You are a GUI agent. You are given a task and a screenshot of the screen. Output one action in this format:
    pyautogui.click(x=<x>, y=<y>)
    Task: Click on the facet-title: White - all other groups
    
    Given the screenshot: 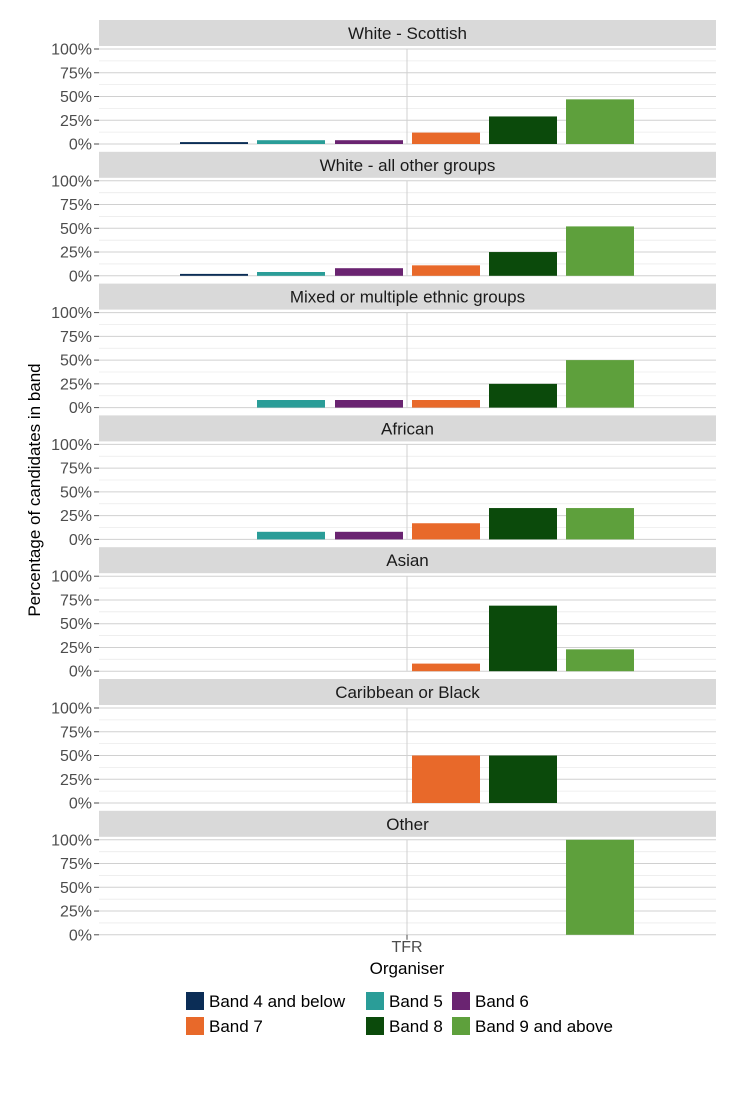 What is the action you would take?
    pyautogui.click(x=408, y=165)
    